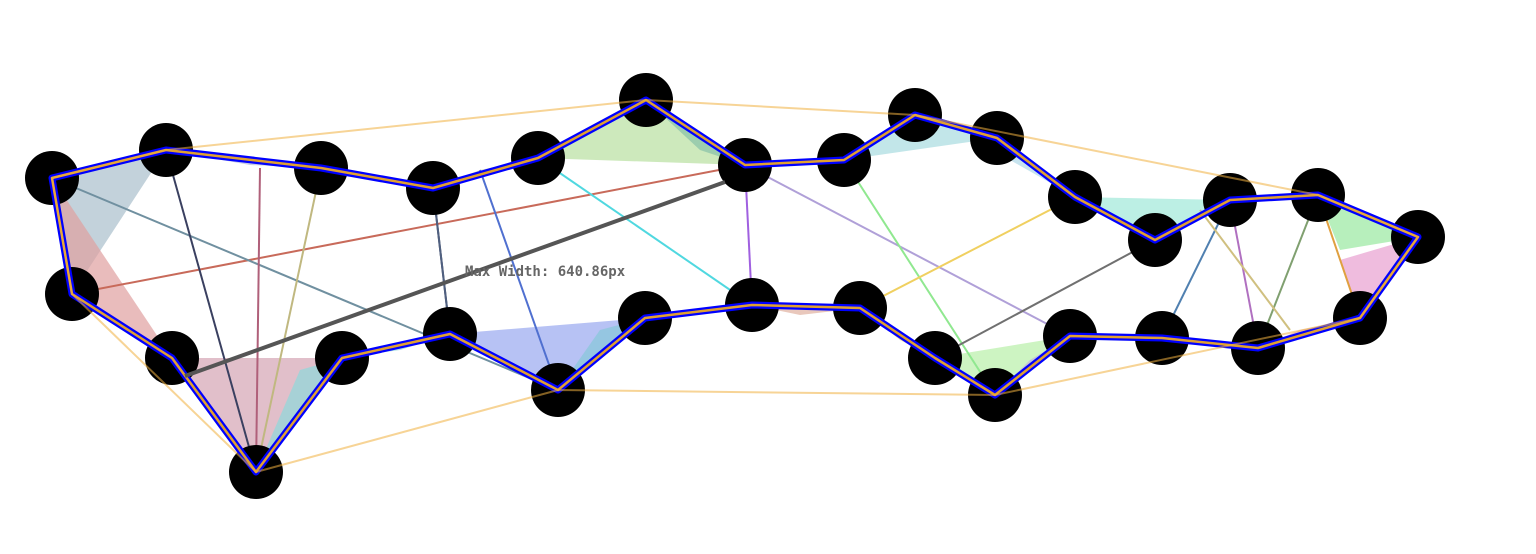 Image resolution: width=1536 pixels, height=554 pixels. I want to click on max-width-line, so click(455, 279).